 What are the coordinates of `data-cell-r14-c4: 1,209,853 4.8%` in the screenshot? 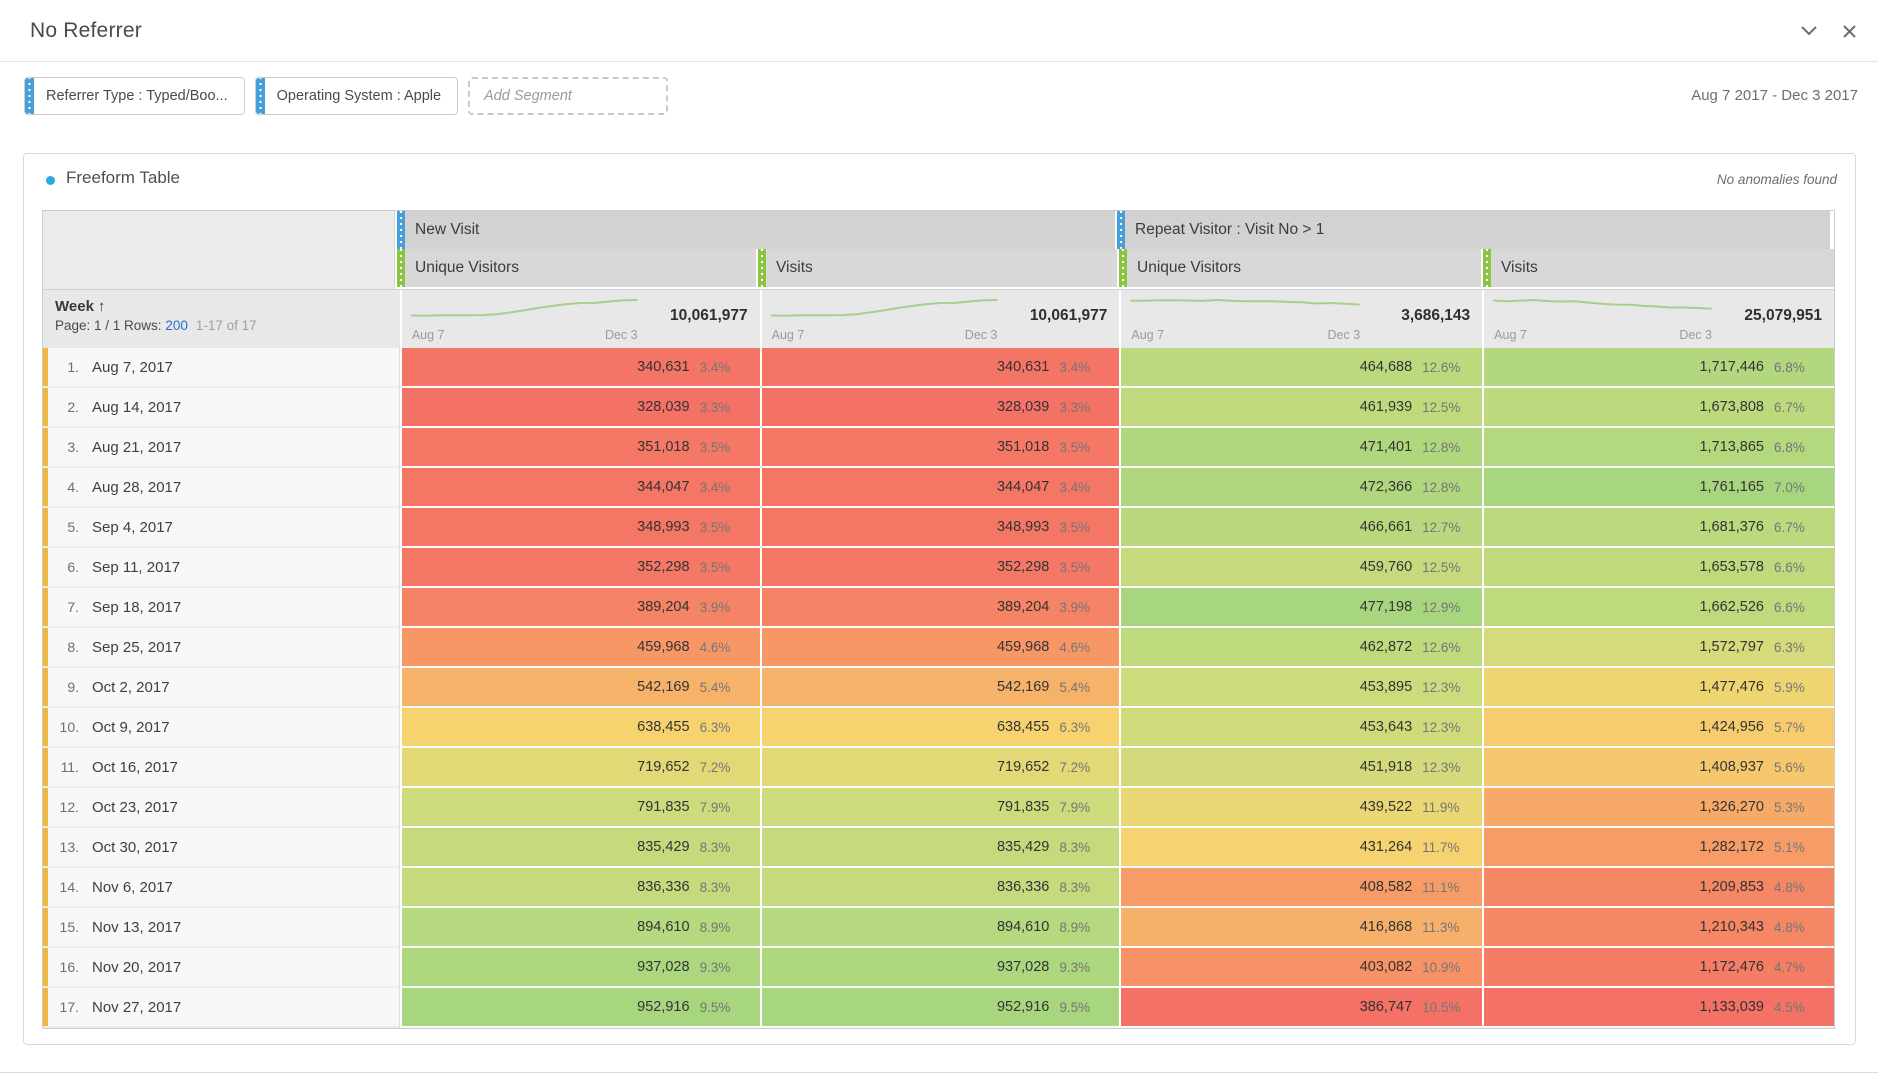 It's located at (1658, 888).